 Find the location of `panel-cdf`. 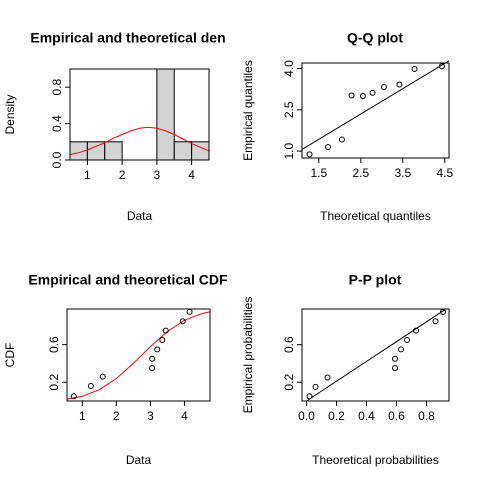

panel-cdf is located at coordinates (136, 357).